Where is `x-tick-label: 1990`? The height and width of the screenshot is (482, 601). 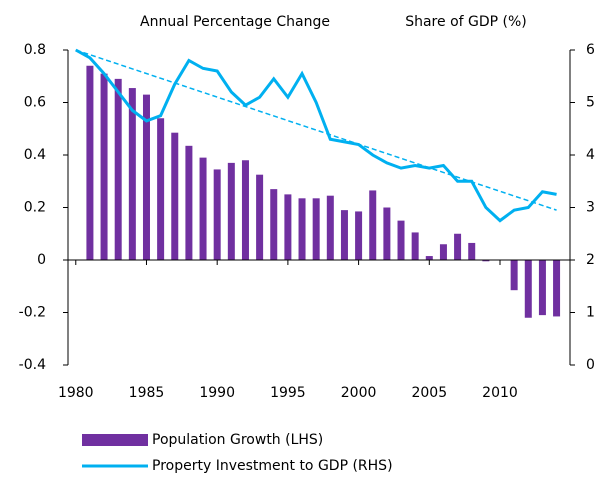
x-tick-label: 1990 is located at coordinates (217, 393).